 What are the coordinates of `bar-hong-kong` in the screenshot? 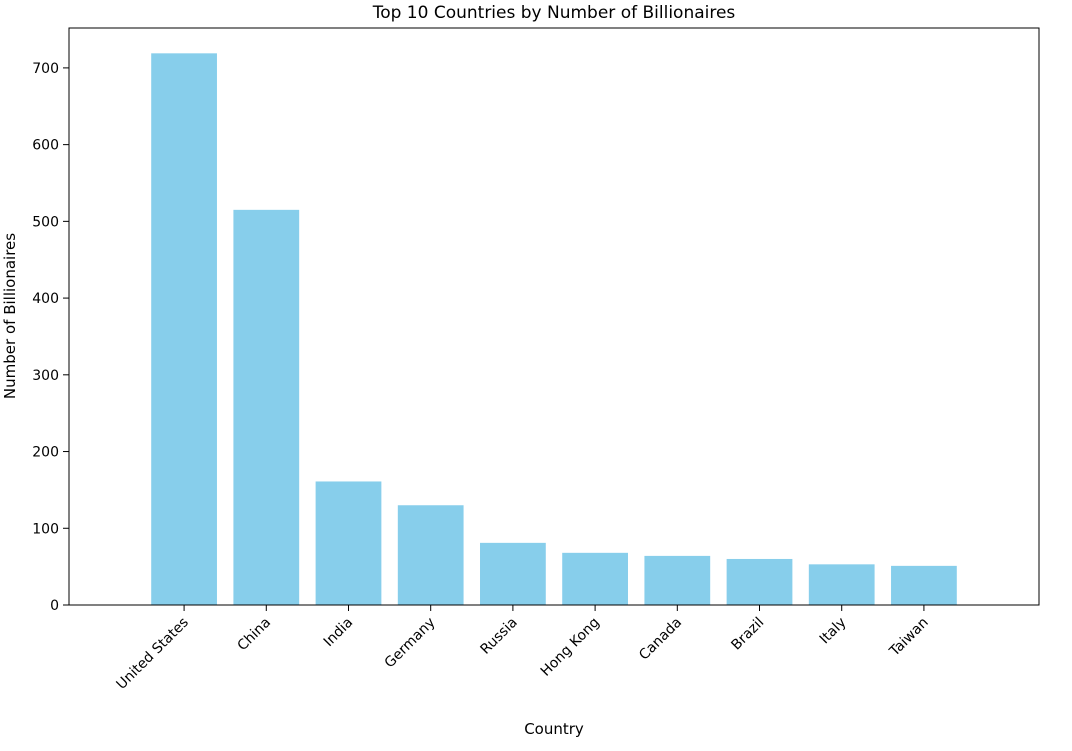 It's located at (595, 578).